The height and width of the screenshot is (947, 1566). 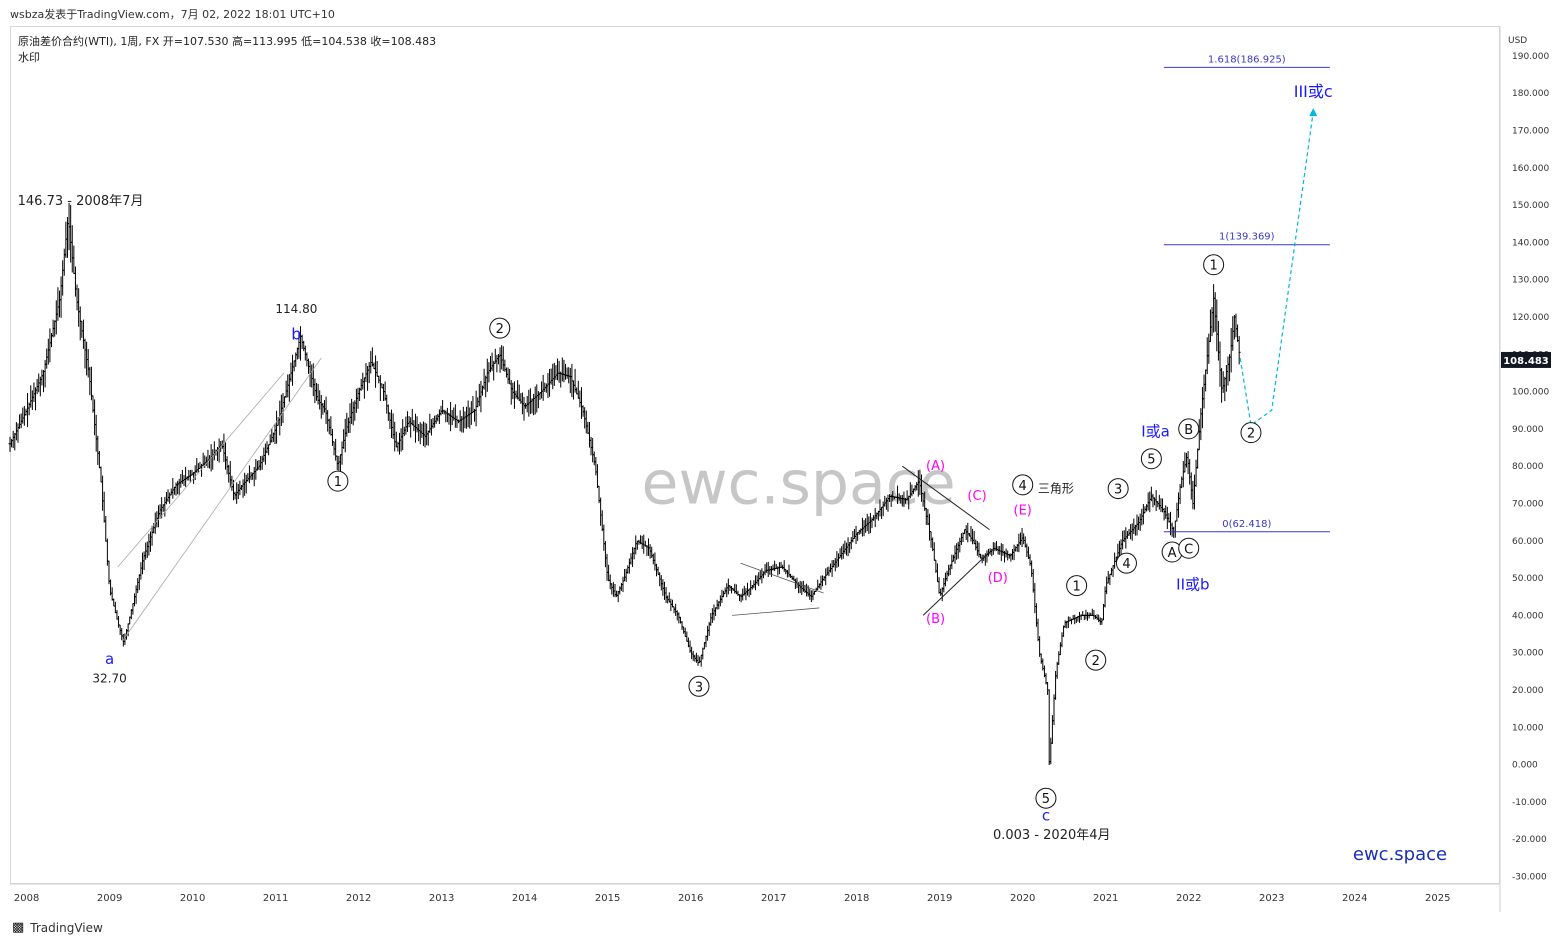 I want to click on ii-or-b-label: II或b, so click(x=1192, y=584).